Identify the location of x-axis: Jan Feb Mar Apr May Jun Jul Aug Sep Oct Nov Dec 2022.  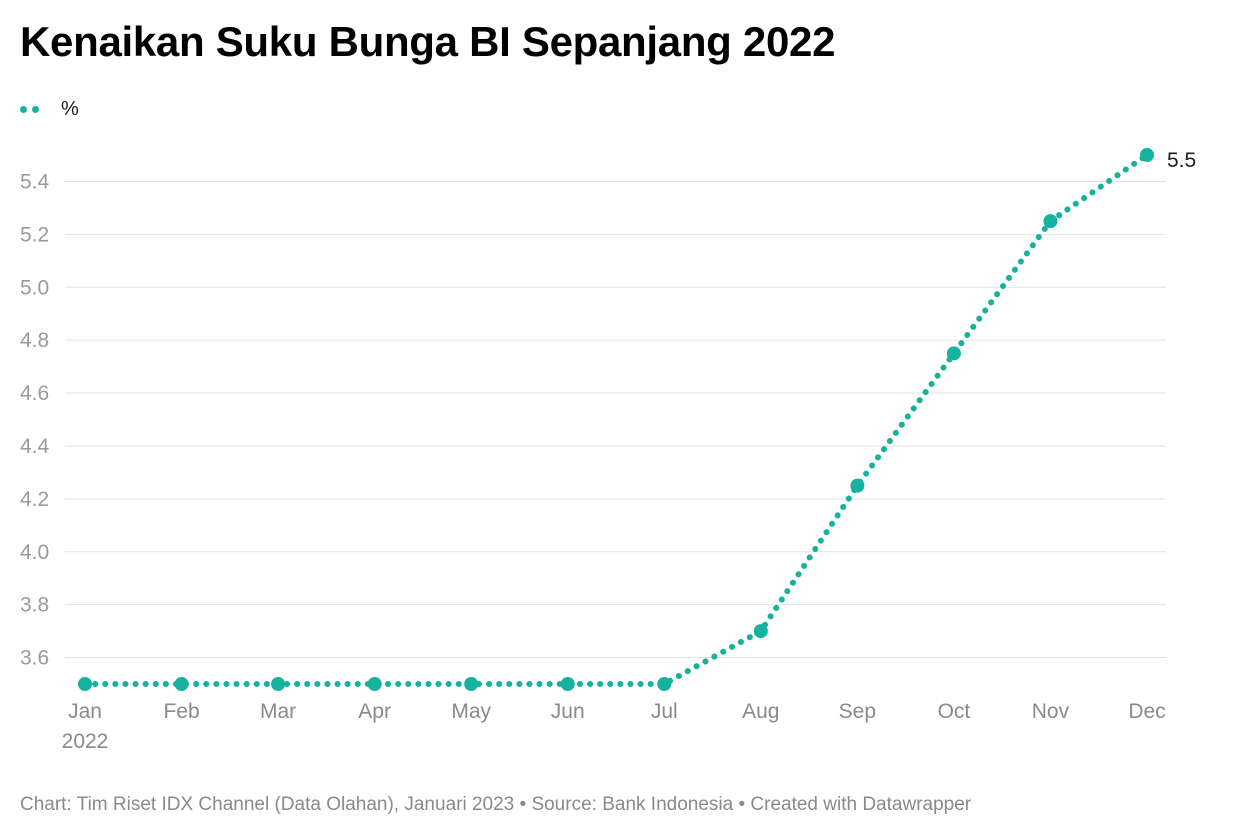
(614, 726).